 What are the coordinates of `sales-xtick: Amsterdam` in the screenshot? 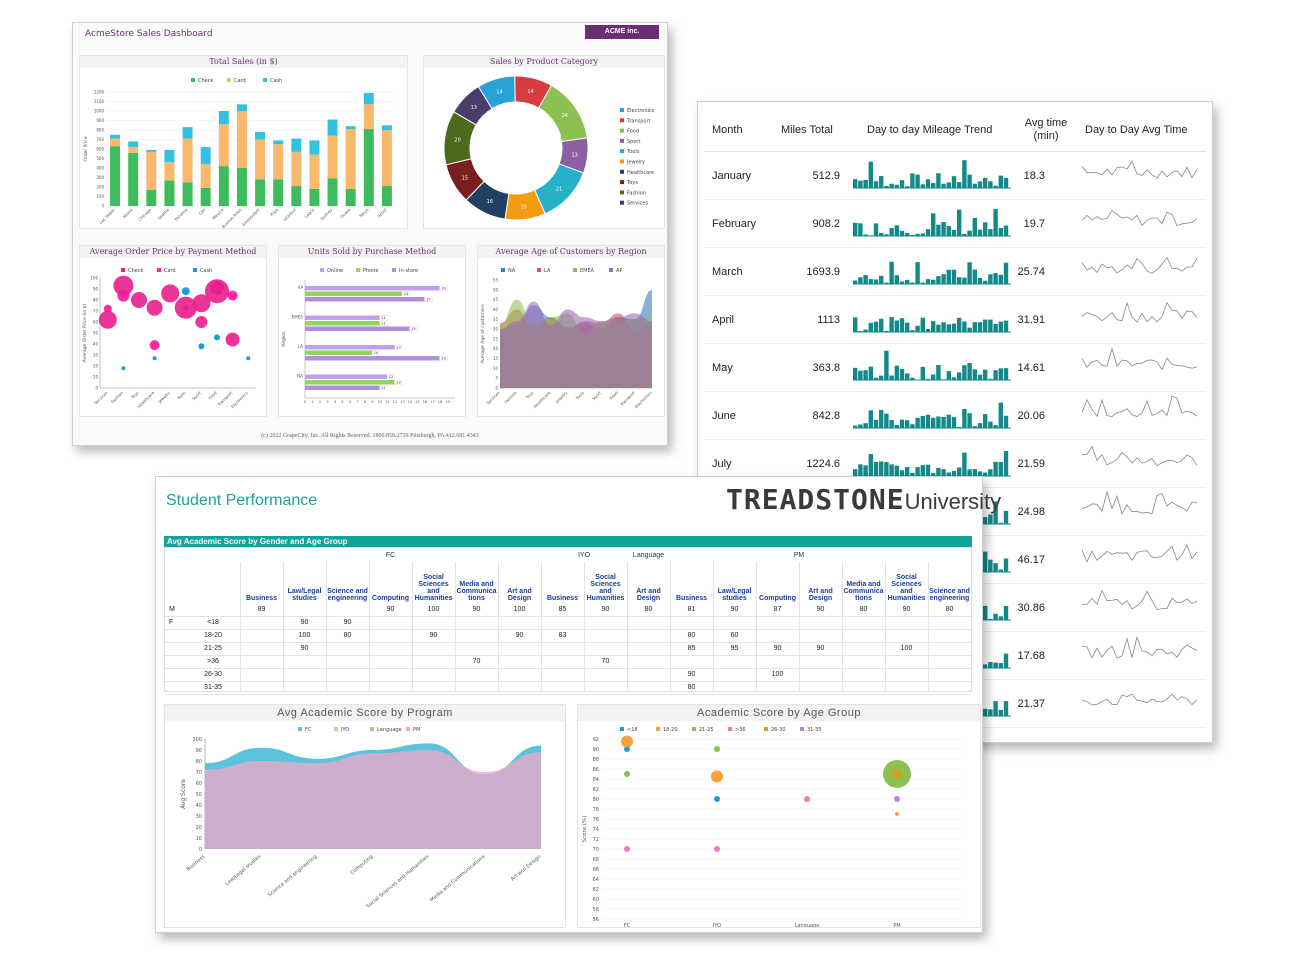 It's located at (251, 217).